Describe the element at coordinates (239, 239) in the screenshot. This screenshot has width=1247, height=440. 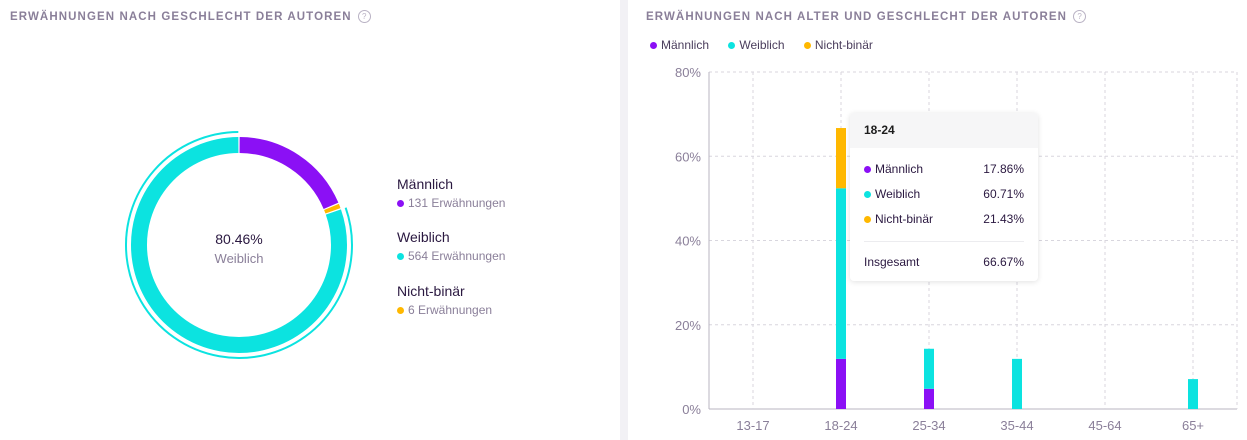
I see `donut-center-value: 80.46%` at that location.